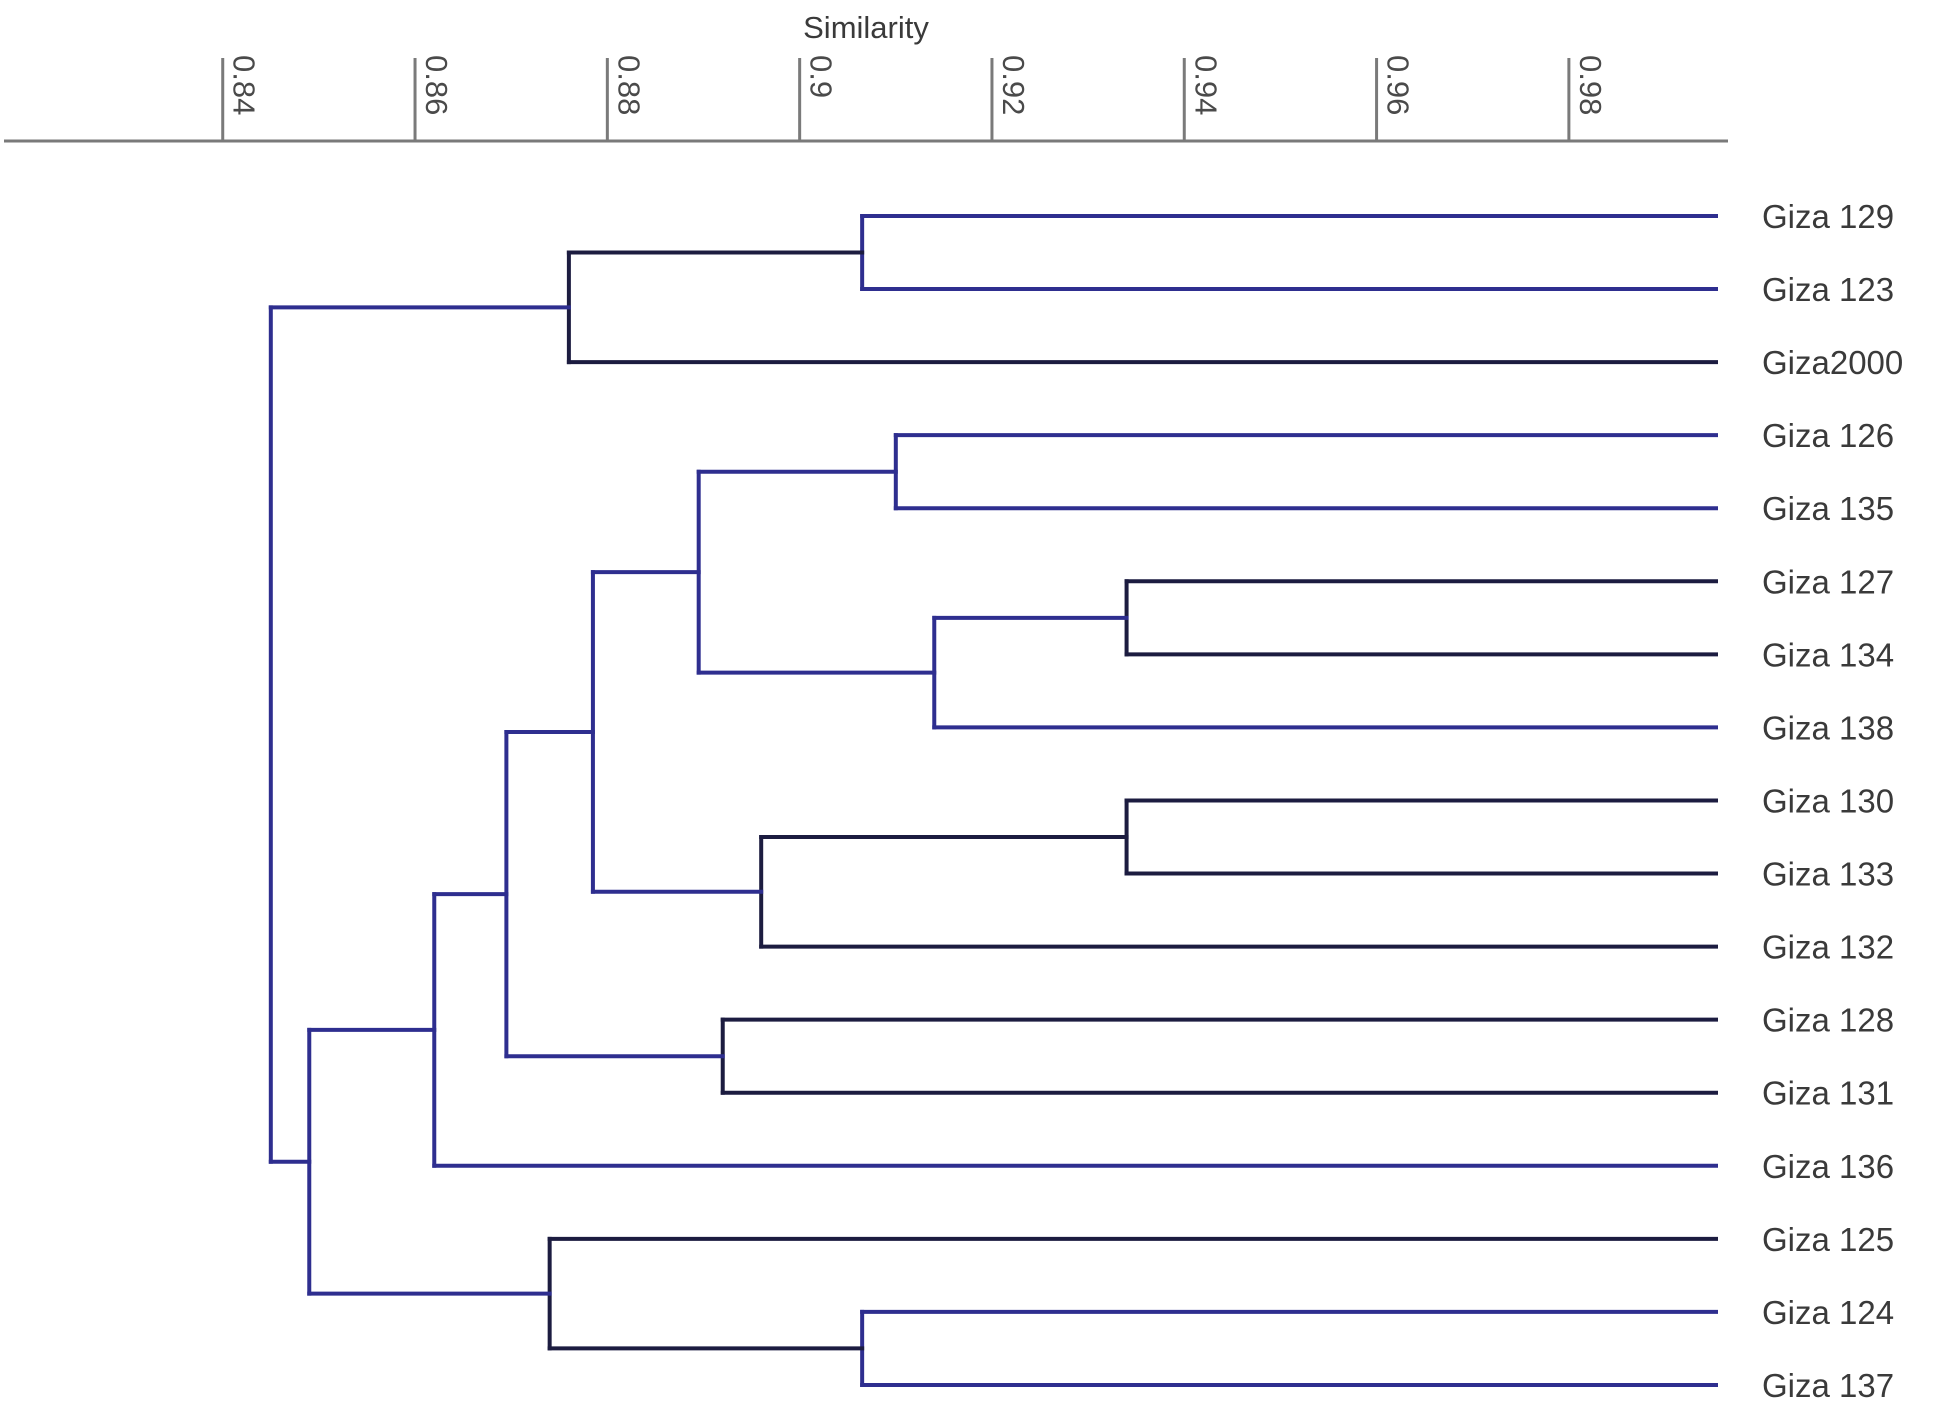 This screenshot has width=1950, height=1402. What do you see at coordinates (628, 85) in the screenshot?
I see `axis-tick-label: 0.88` at bounding box center [628, 85].